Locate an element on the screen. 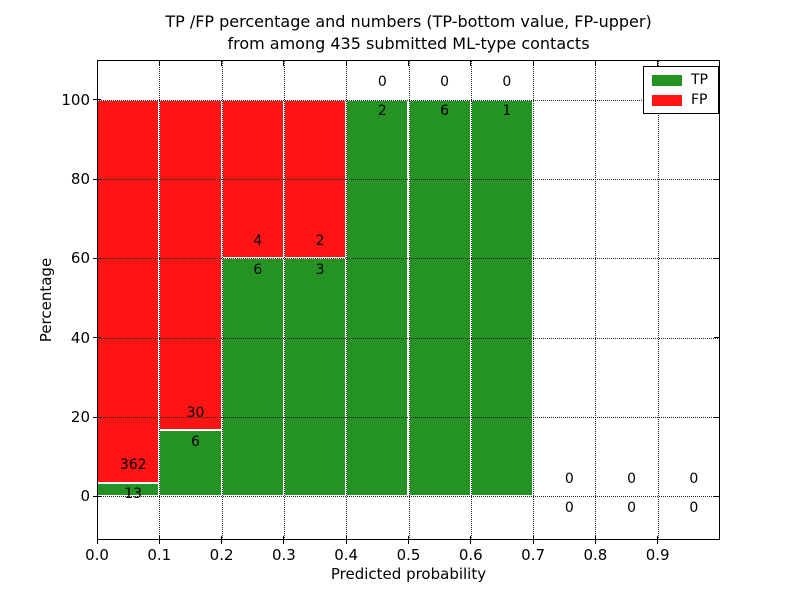 Image resolution: width=800 pixels, height=600 pixels. y-tick-label: 80 is located at coordinates (80, 179).